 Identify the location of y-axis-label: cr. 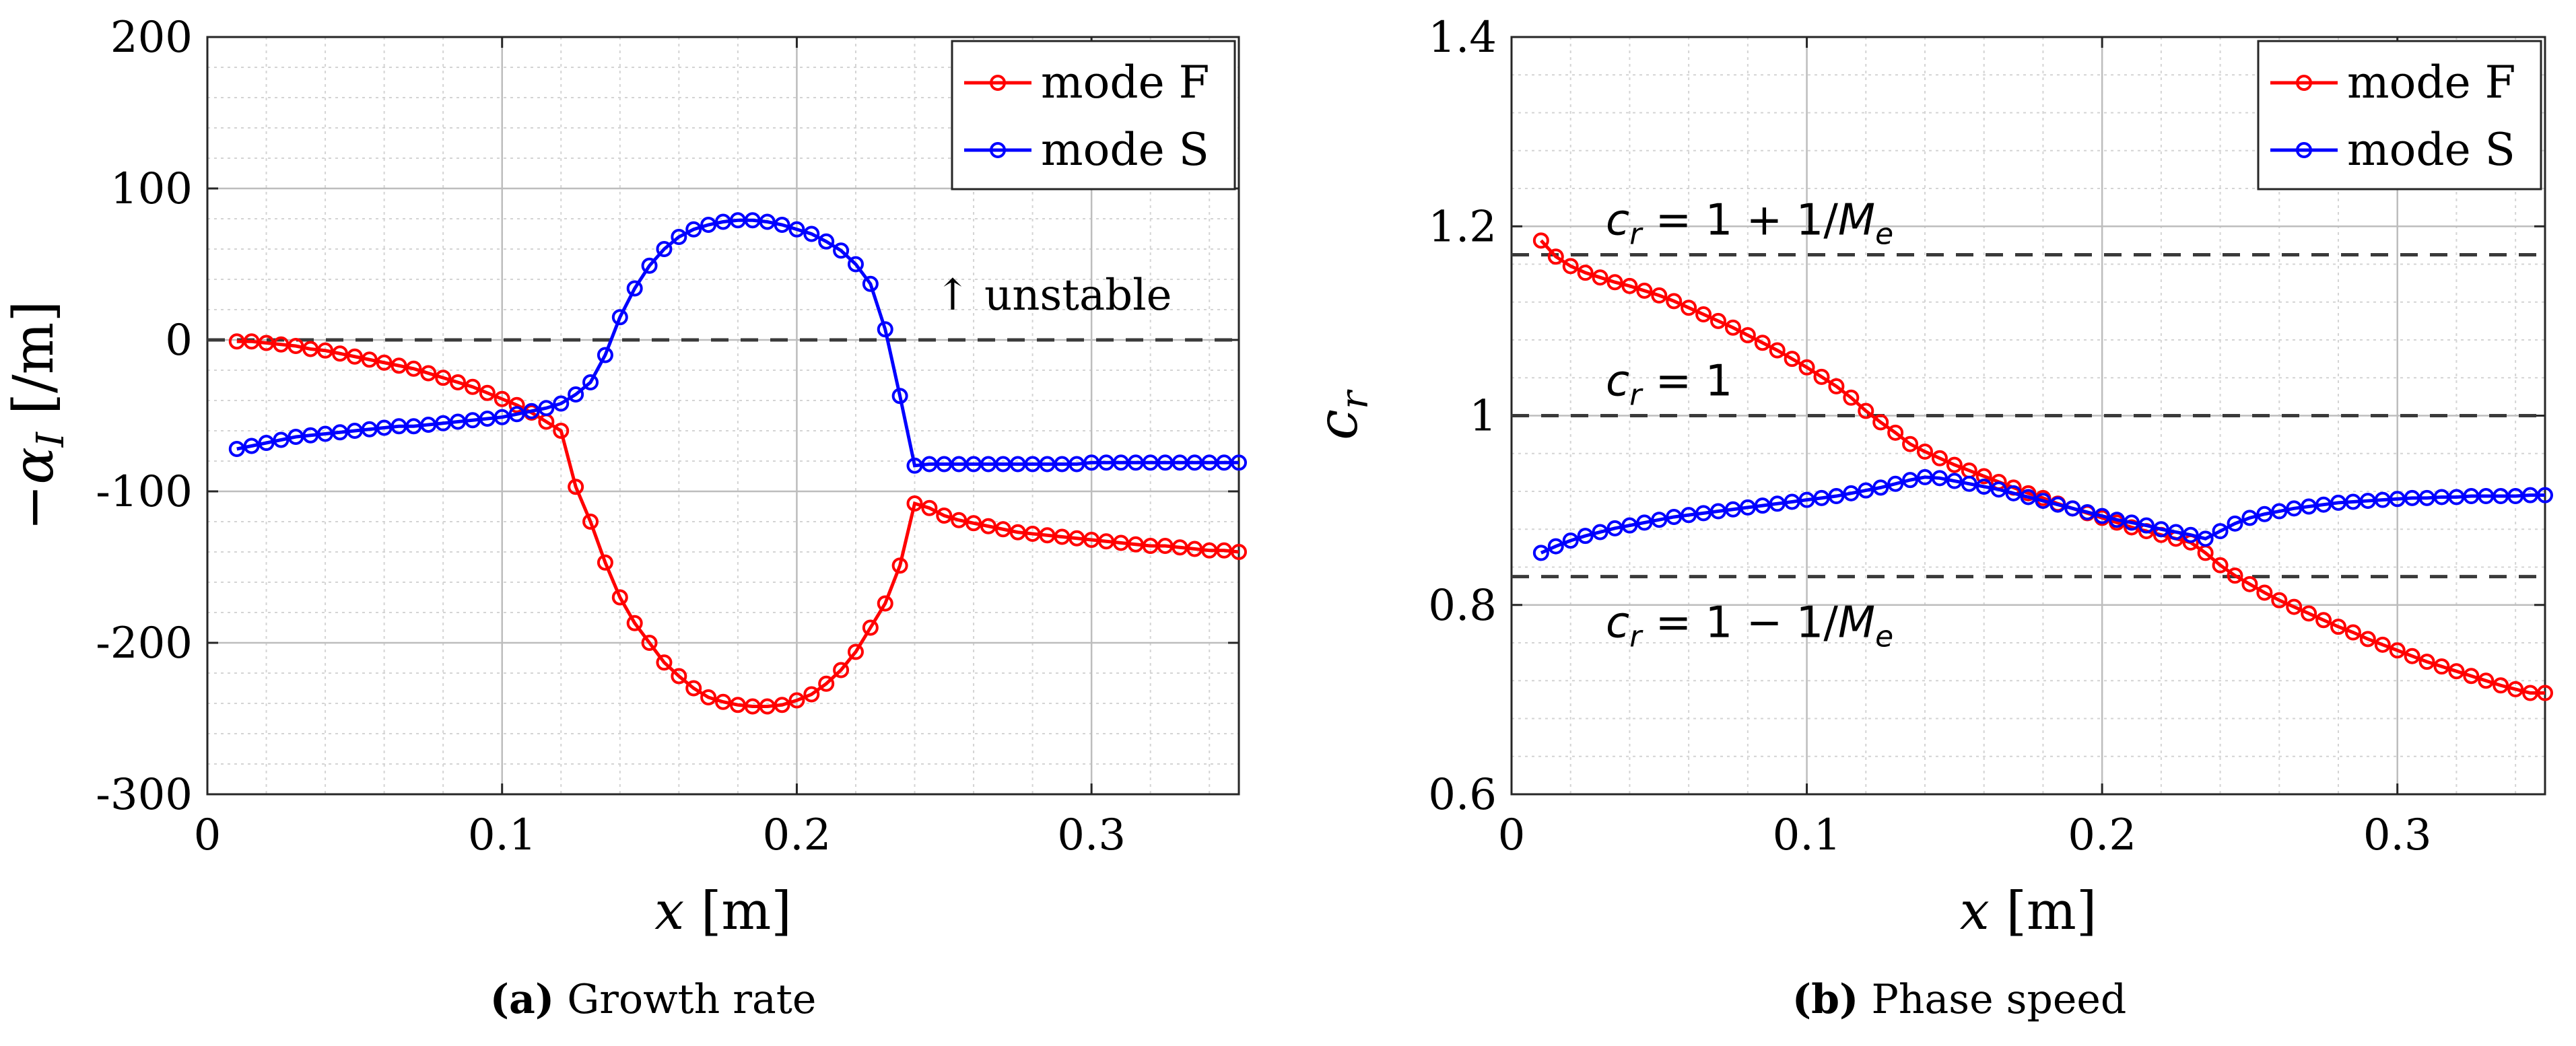
(1341, 414).